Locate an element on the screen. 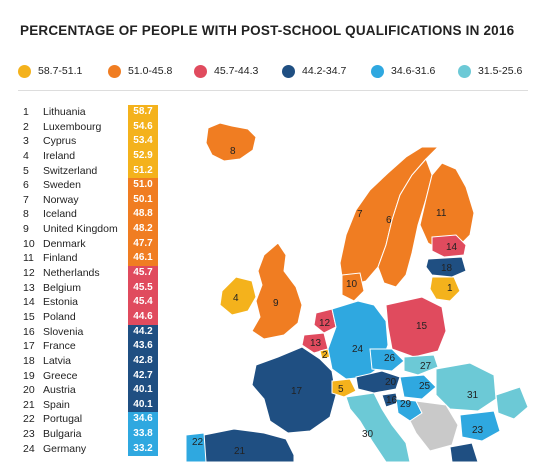 The height and width of the screenshot is (462, 534). country-name: Austria is located at coordinates (59, 390).